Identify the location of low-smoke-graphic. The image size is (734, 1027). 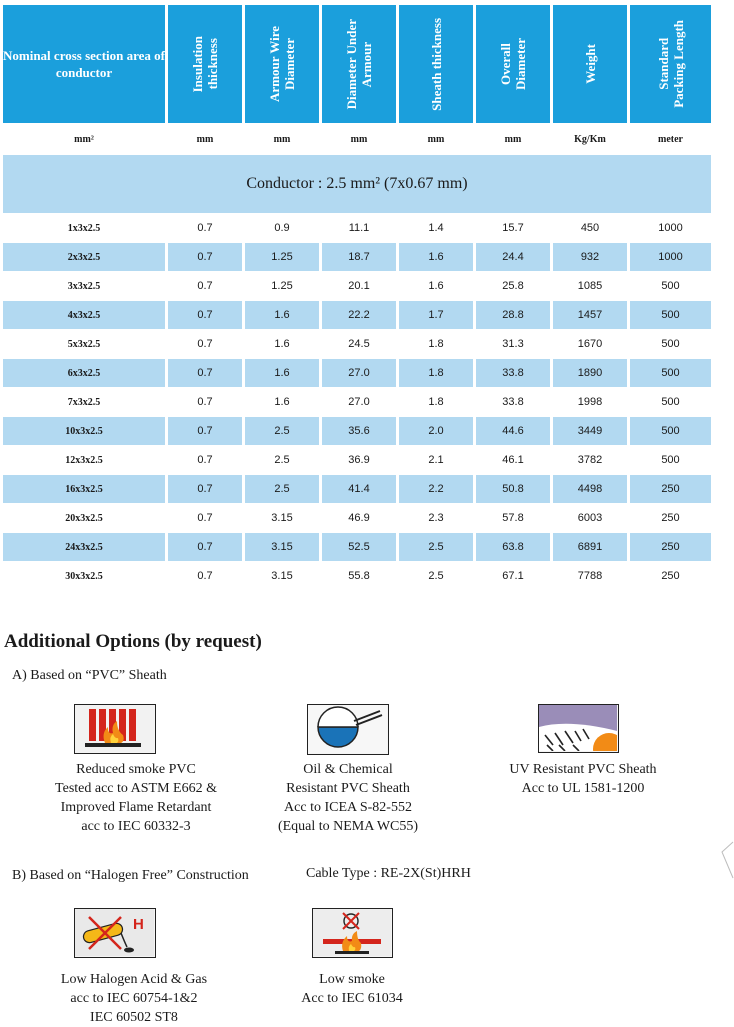
(352, 932).